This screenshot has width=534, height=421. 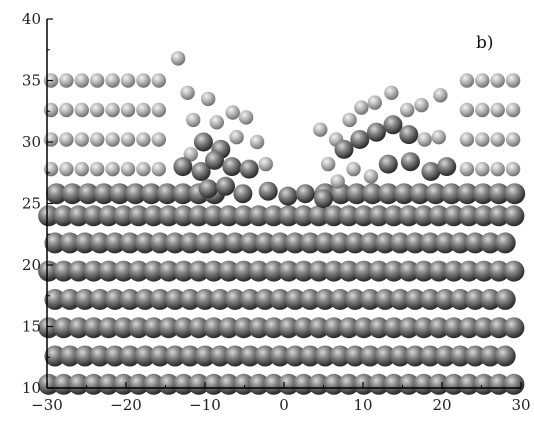 I want to click on y-ticks: 40 35 30 25 20 15 10, so click(x=37, y=203).